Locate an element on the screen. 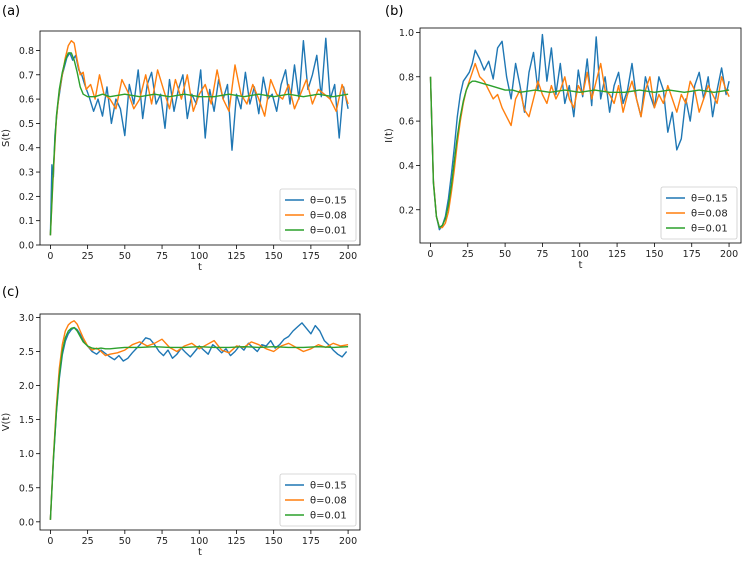  y-axis-label: S(t) is located at coordinates (6, 138).